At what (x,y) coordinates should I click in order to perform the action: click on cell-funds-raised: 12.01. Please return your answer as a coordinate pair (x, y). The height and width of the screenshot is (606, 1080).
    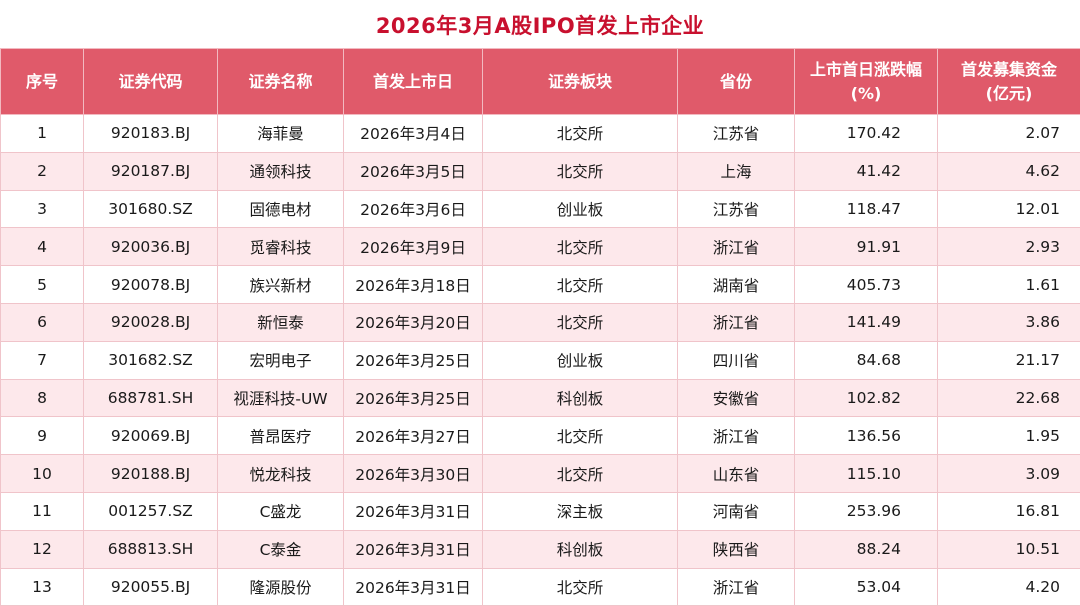
    Looking at the image, I should click on (1008, 209).